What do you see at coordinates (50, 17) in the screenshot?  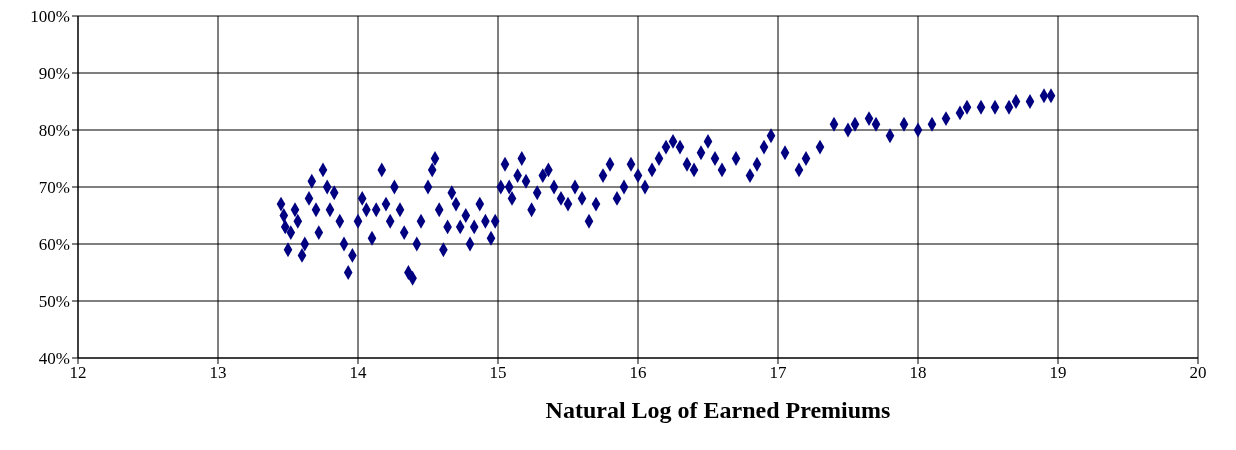 I see `y-tick-label: 100%` at bounding box center [50, 17].